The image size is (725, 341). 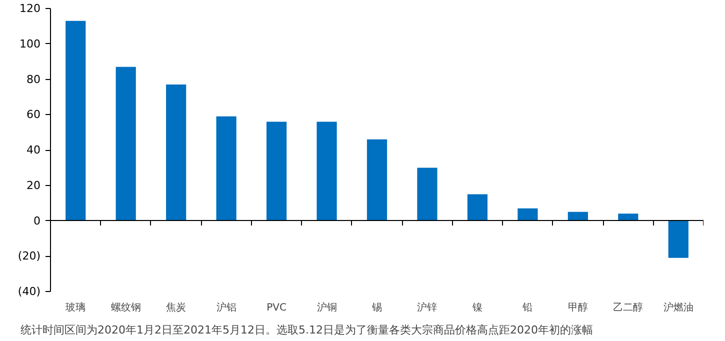 I want to click on x-tick-label: 乙二醇, so click(x=628, y=308).